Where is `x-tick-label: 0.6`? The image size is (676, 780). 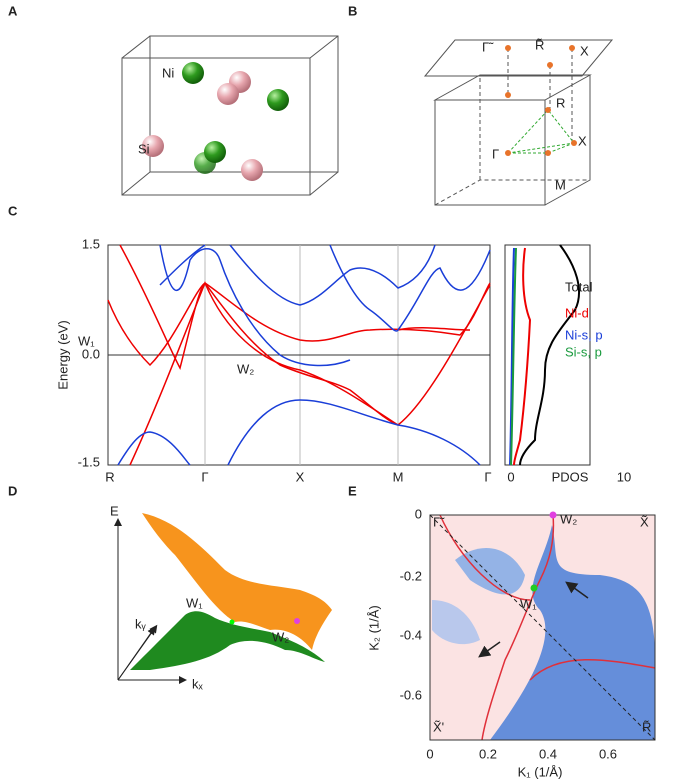
x-tick-label: 0.6 is located at coordinates (608, 753).